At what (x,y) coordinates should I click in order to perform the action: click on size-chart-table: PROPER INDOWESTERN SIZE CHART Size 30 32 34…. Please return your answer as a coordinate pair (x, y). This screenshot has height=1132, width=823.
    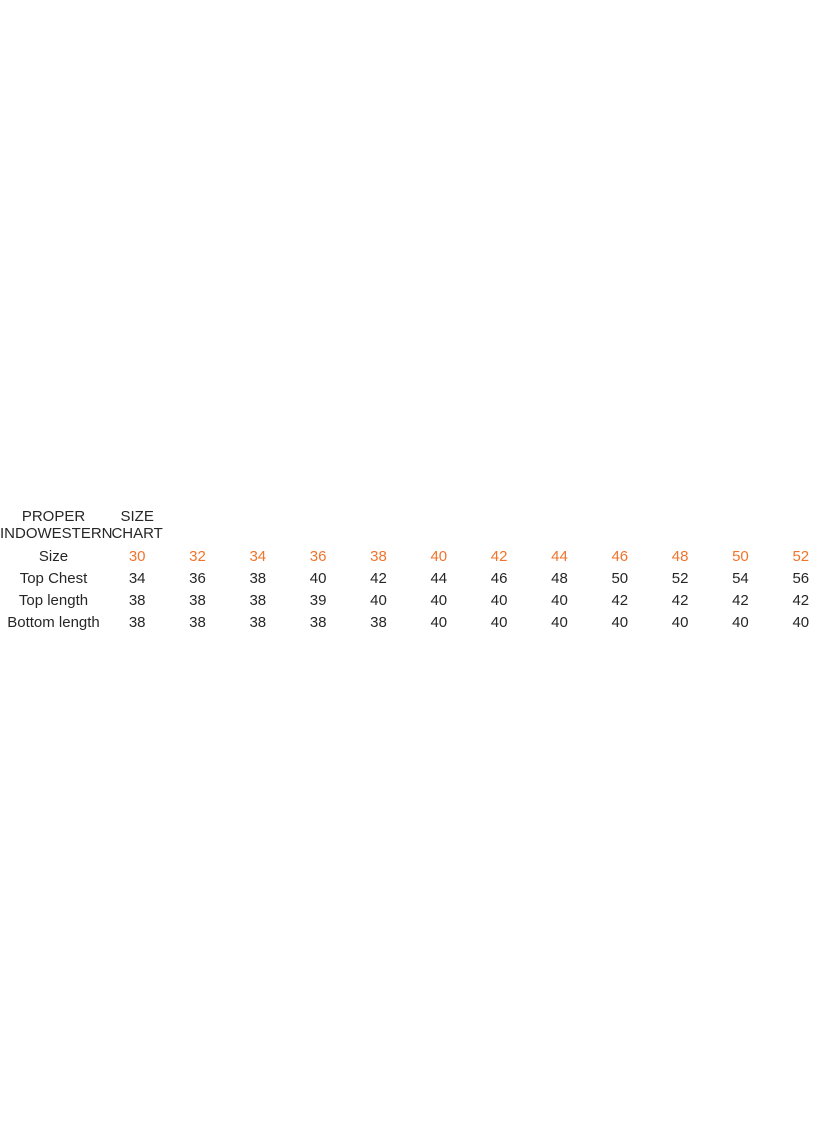
    Looking at the image, I should click on (411, 569).